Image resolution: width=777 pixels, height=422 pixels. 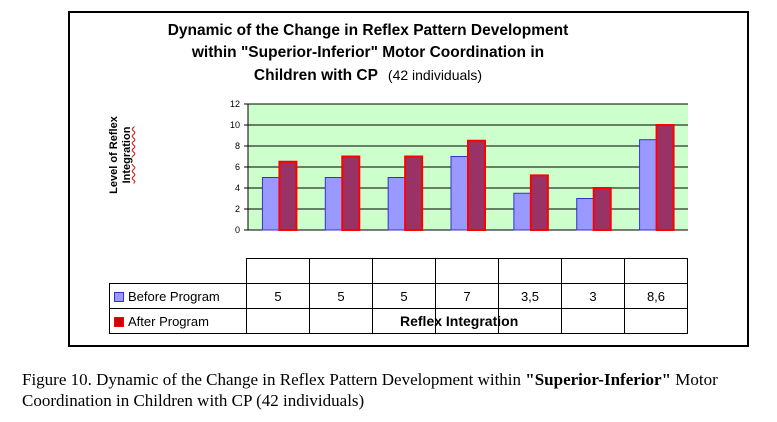 What do you see at coordinates (178, 271) in the screenshot?
I see `table-corner` at bounding box center [178, 271].